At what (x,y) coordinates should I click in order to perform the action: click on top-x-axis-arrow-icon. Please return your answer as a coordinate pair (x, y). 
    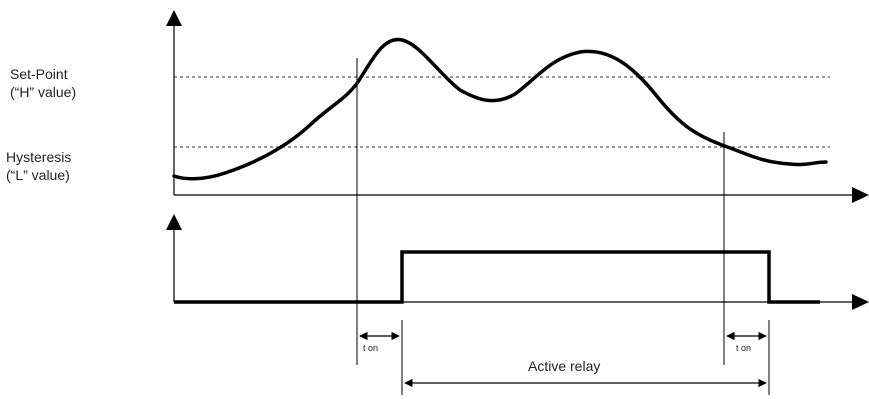
    Looking at the image, I should click on (860, 195).